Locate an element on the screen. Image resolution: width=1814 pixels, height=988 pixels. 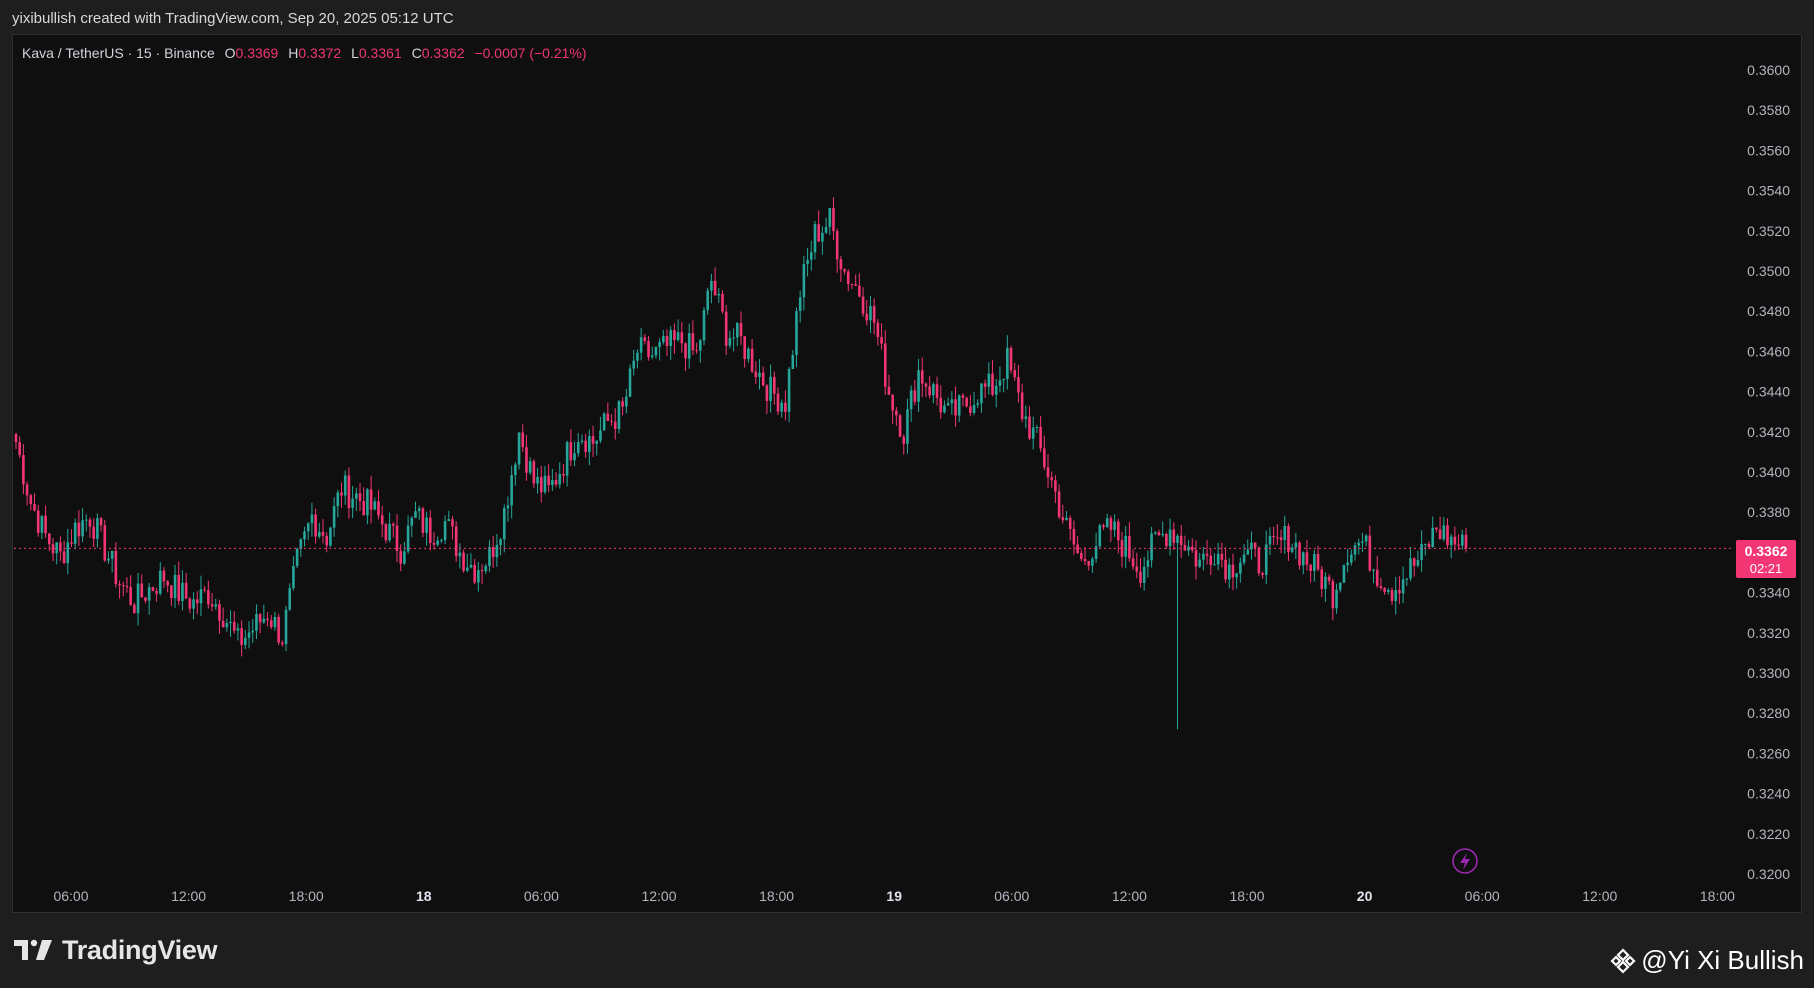
lightning-icon is located at coordinates (1465, 861).